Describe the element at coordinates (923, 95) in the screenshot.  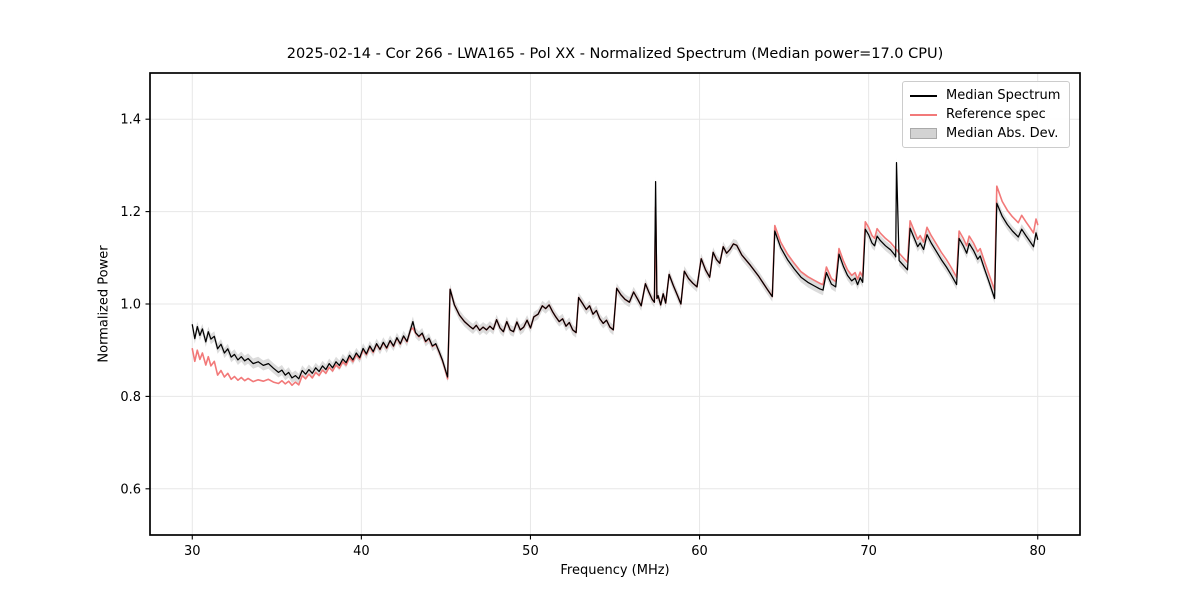
I see `median-spectrum-line-swatch` at that location.